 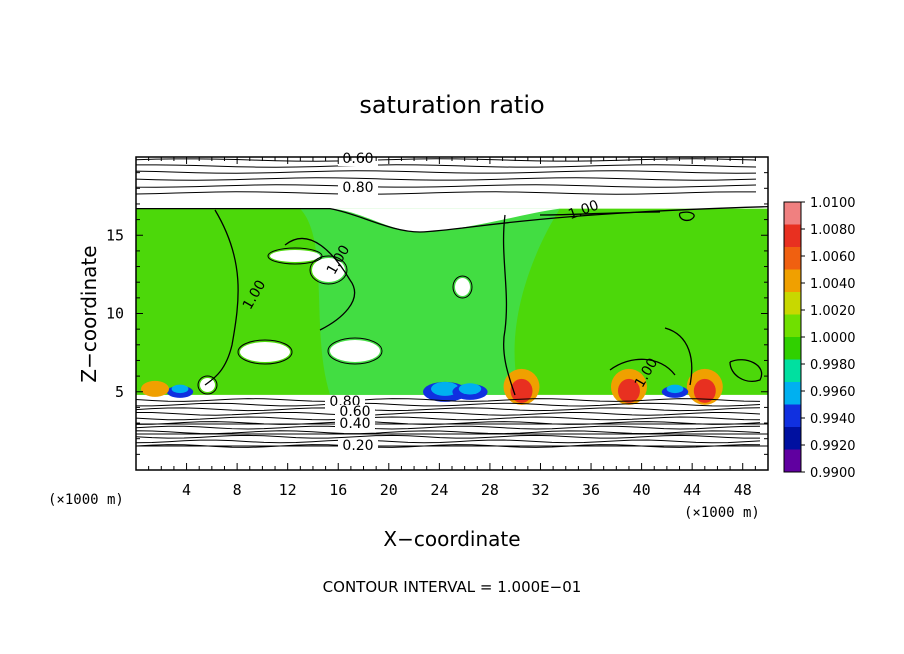 I want to click on x-tick-label-28: 28, so click(x=490, y=490).